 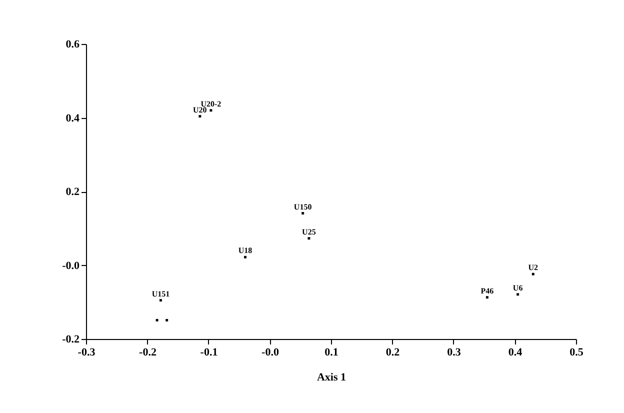 I want to click on x-tick-label: -0.0, so click(x=271, y=352).